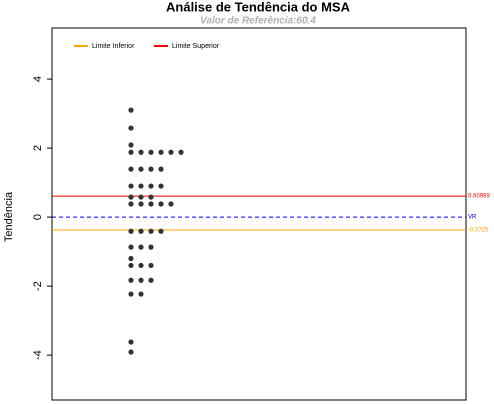  Describe the element at coordinates (258, 7) in the screenshot. I see `chart-title: Análise de Tendência do MSA` at that location.